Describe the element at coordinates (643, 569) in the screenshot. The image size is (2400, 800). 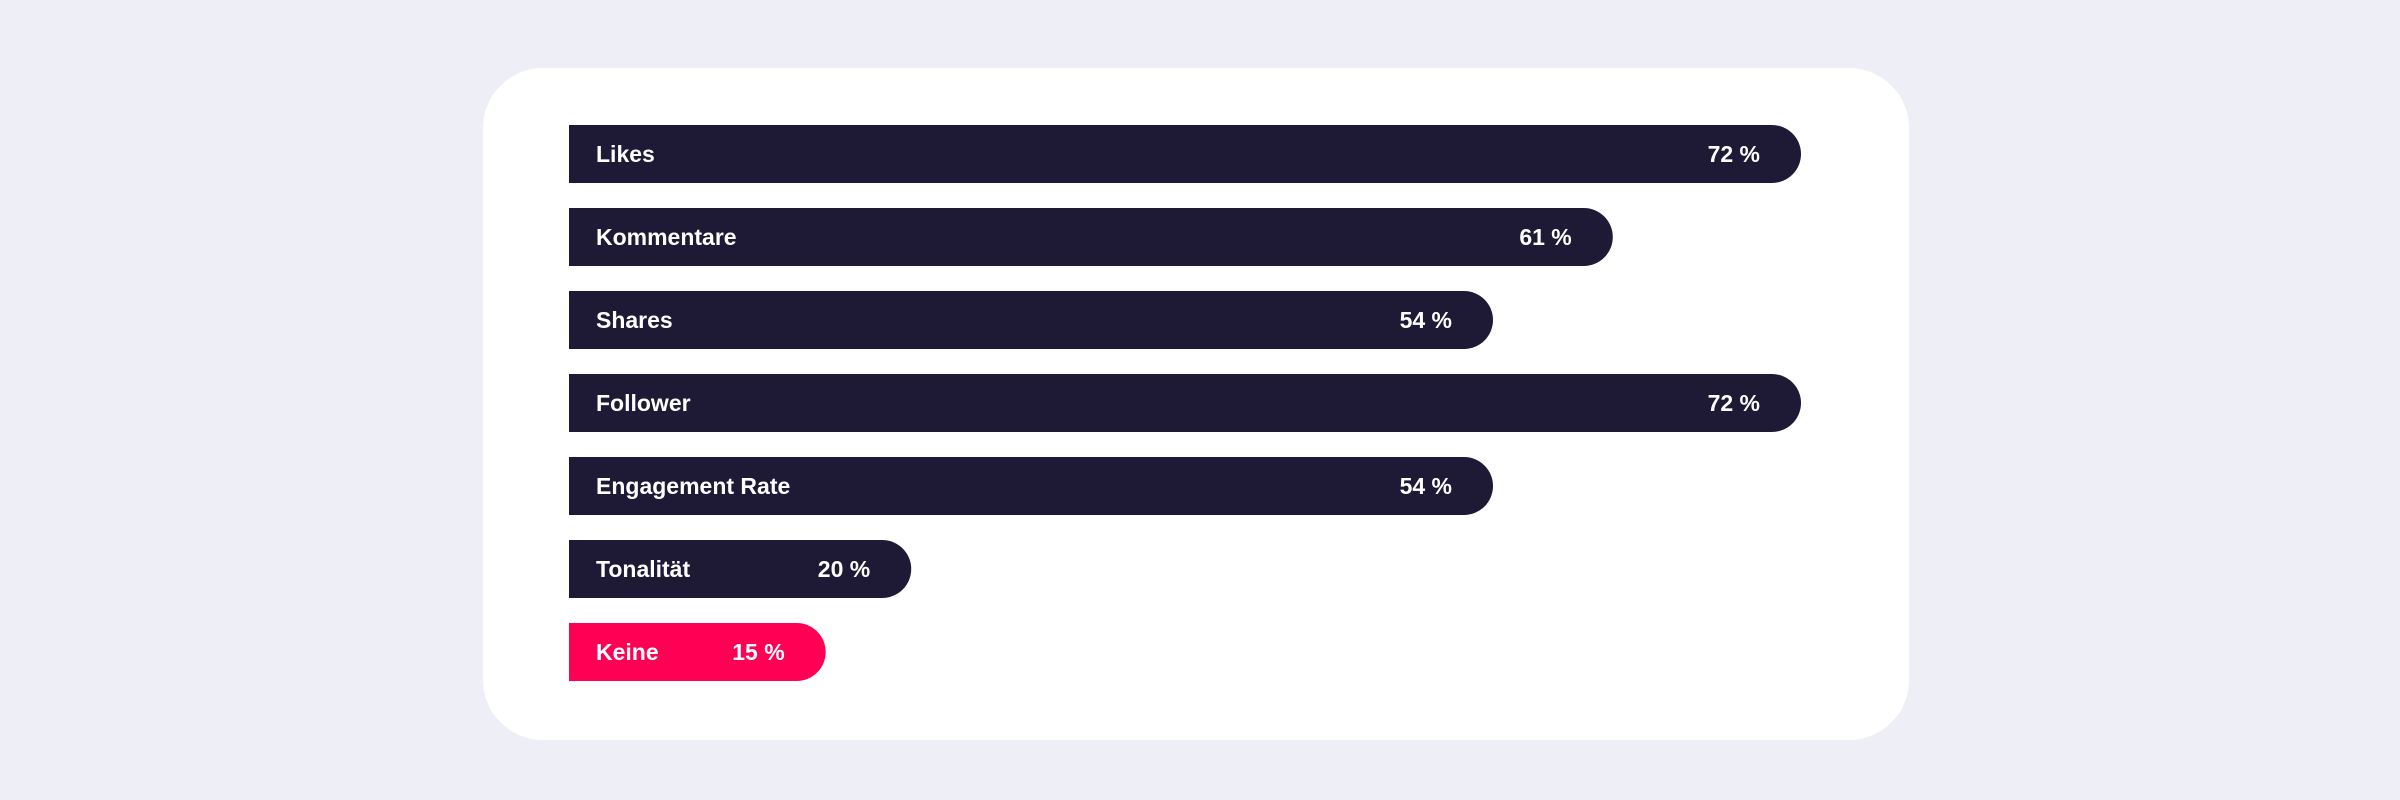
I see `bar-category-label: Tonalität` at that location.